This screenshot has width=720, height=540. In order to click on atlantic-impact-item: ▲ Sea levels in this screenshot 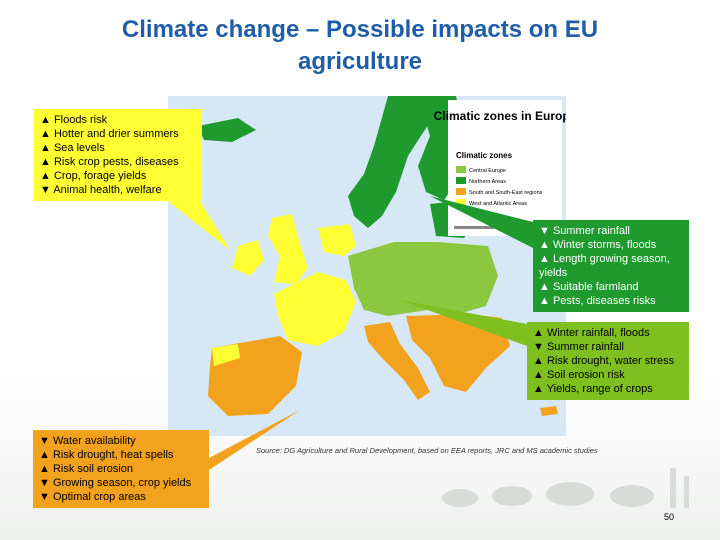, I will do `click(72, 148)`.